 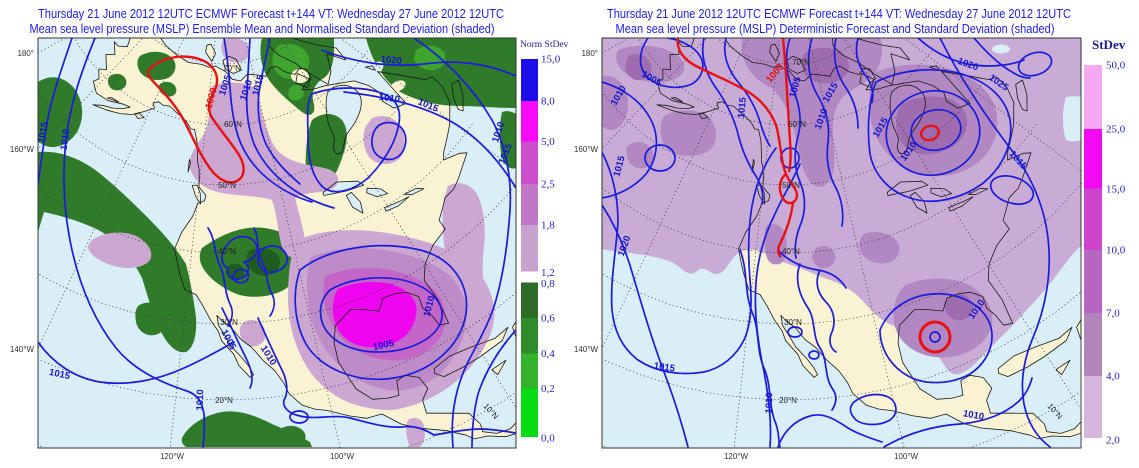 I want to click on svg-text: 1,8, so click(x=548, y=226).